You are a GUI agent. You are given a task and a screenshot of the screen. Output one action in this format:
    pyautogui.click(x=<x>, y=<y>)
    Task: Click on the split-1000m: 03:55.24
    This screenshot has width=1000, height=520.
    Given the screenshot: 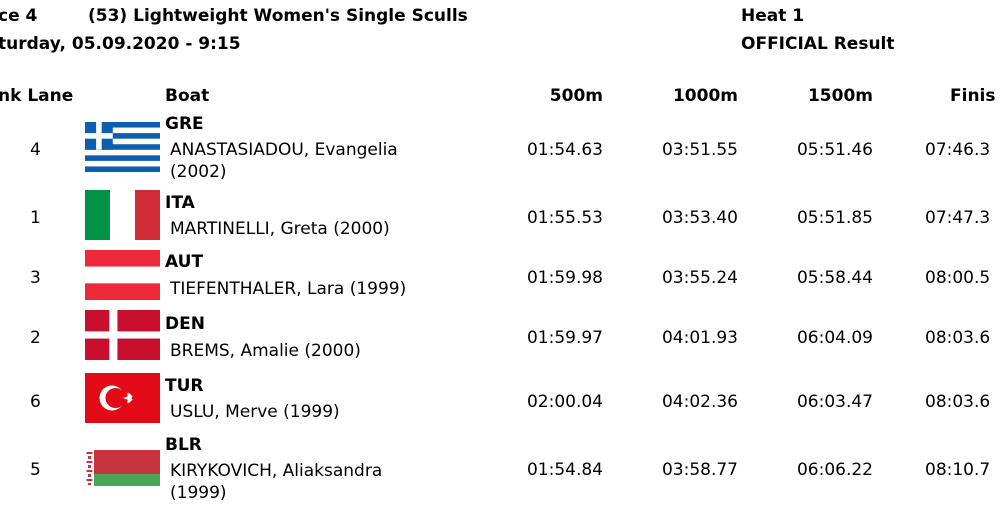 What is the action you would take?
    pyautogui.click(x=699, y=278)
    